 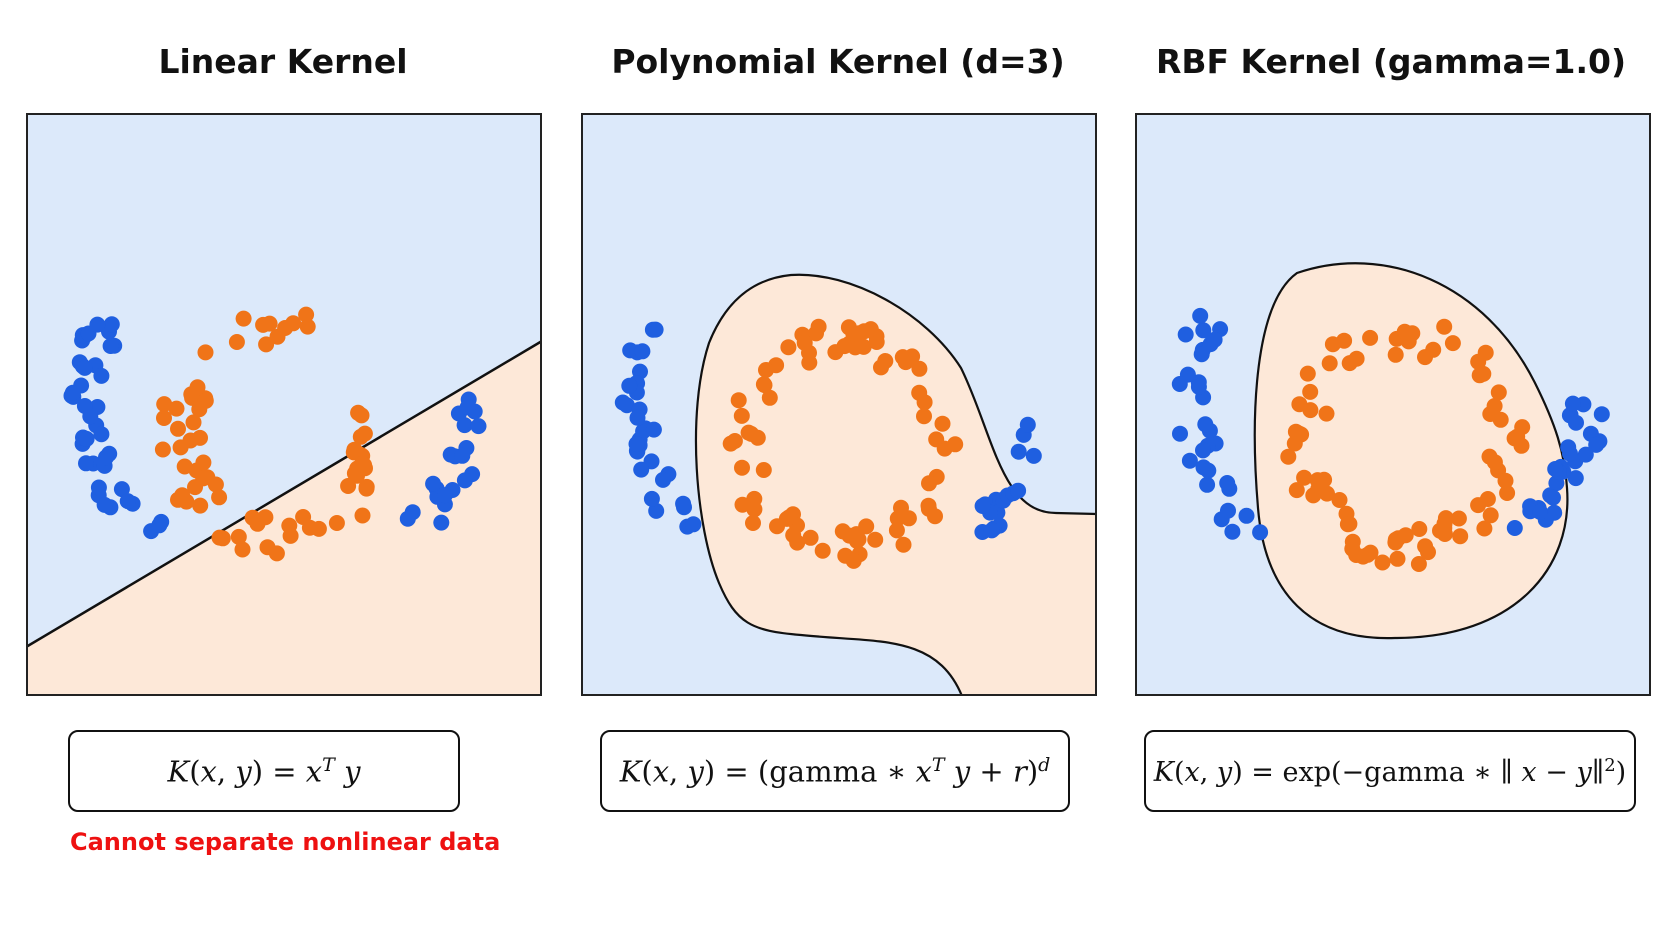 What do you see at coordinates (1391, 61) in the screenshot?
I see `panel-title-rbf: RBF Kernel (gamma=1.0)` at bounding box center [1391, 61].